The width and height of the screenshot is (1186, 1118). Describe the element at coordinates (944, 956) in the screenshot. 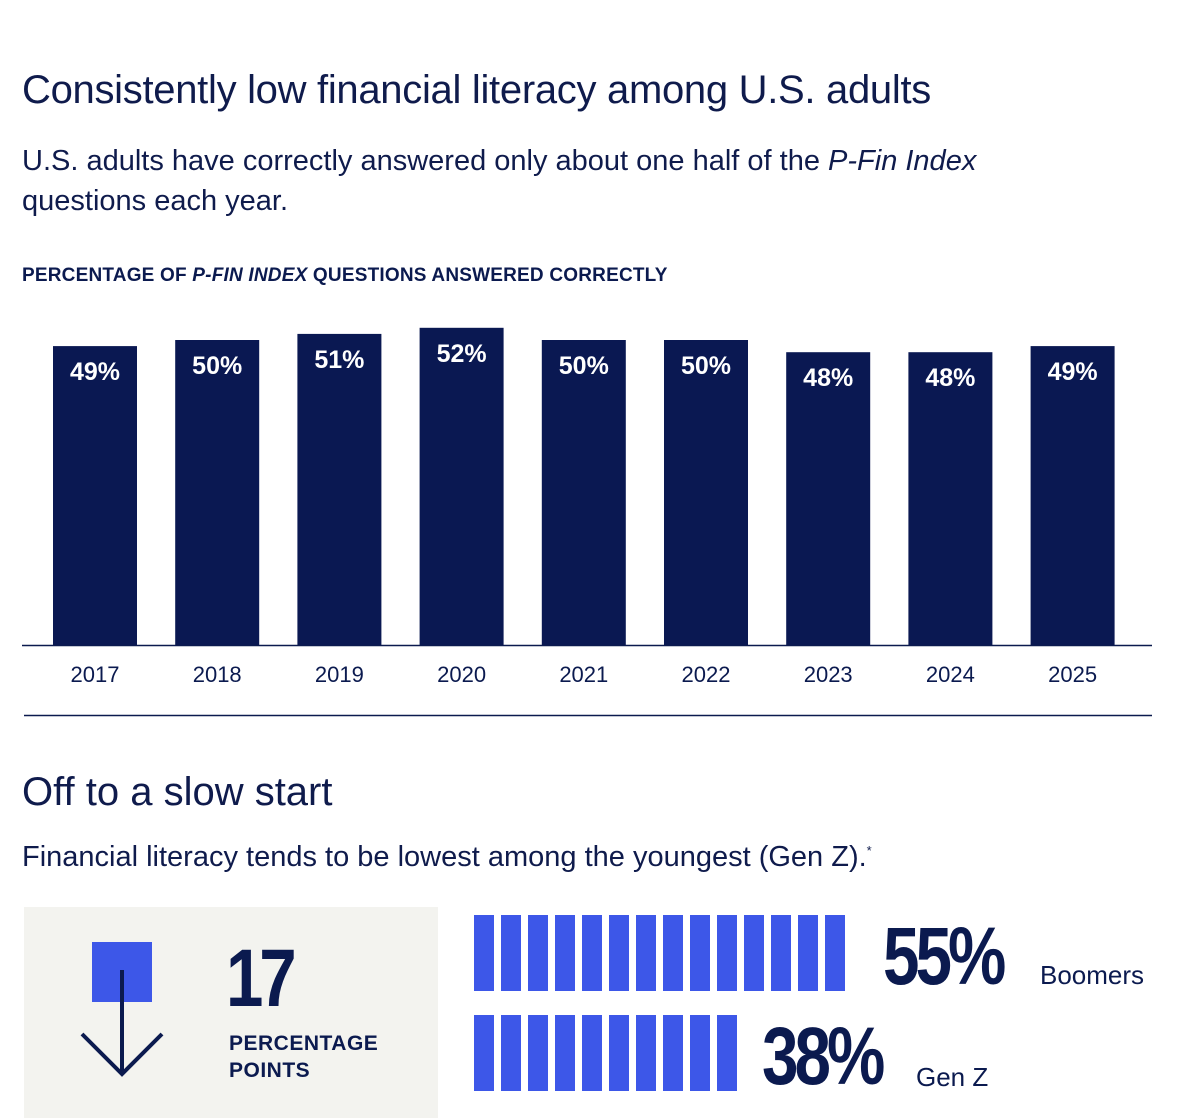

I see `boomers-percent: 55%` at that location.